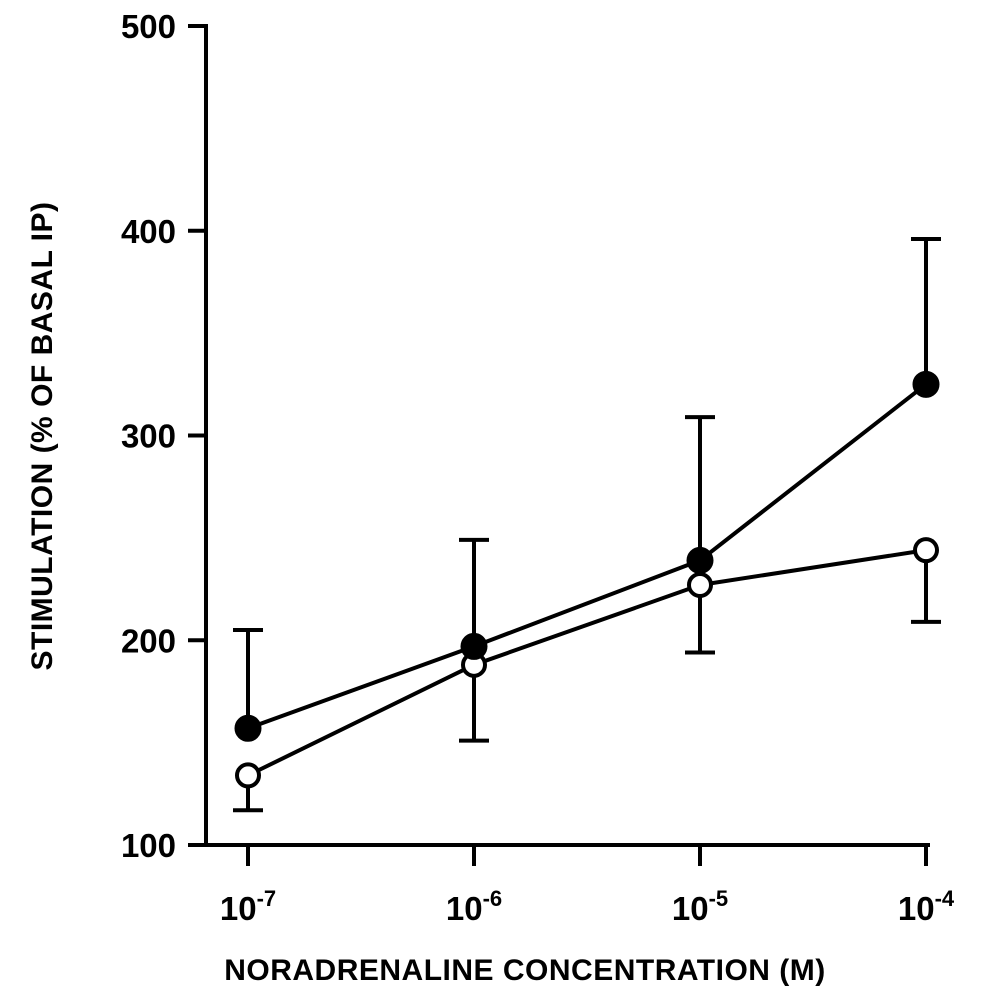 Image resolution: width=998 pixels, height=999 pixels. Describe the element at coordinates (587, 886) in the screenshot. I see `x-ticks: 10⁻⁷ 10⁻⁶ 10⁻⁵ 10⁻⁴` at that location.